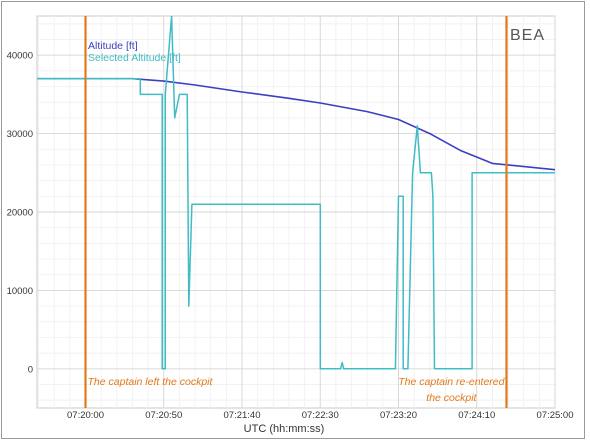  I want to click on y-tick-label: 0, so click(30, 369).